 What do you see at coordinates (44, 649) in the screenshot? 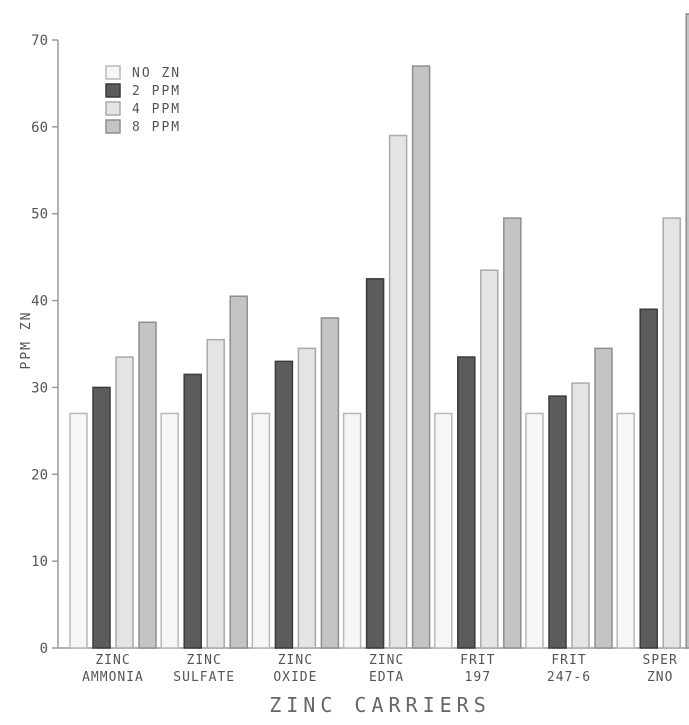
I see `y-tick-label: 0` at bounding box center [44, 649].